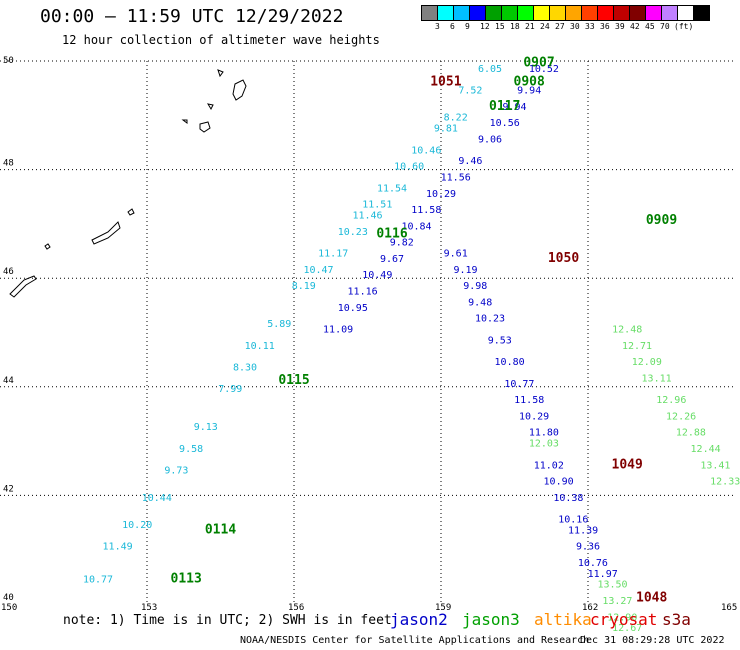 Image resolution: width=740 pixels, height=650 pixels. I want to click on swh-value: 9.61, so click(456, 253).